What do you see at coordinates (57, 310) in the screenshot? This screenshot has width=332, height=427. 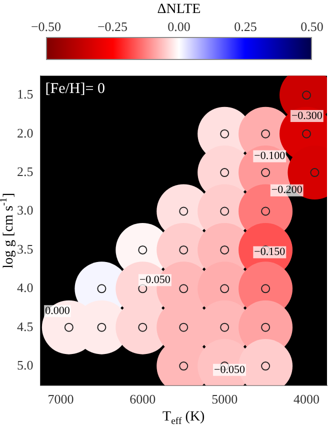 I see `annotation: 0.000` at bounding box center [57, 310].